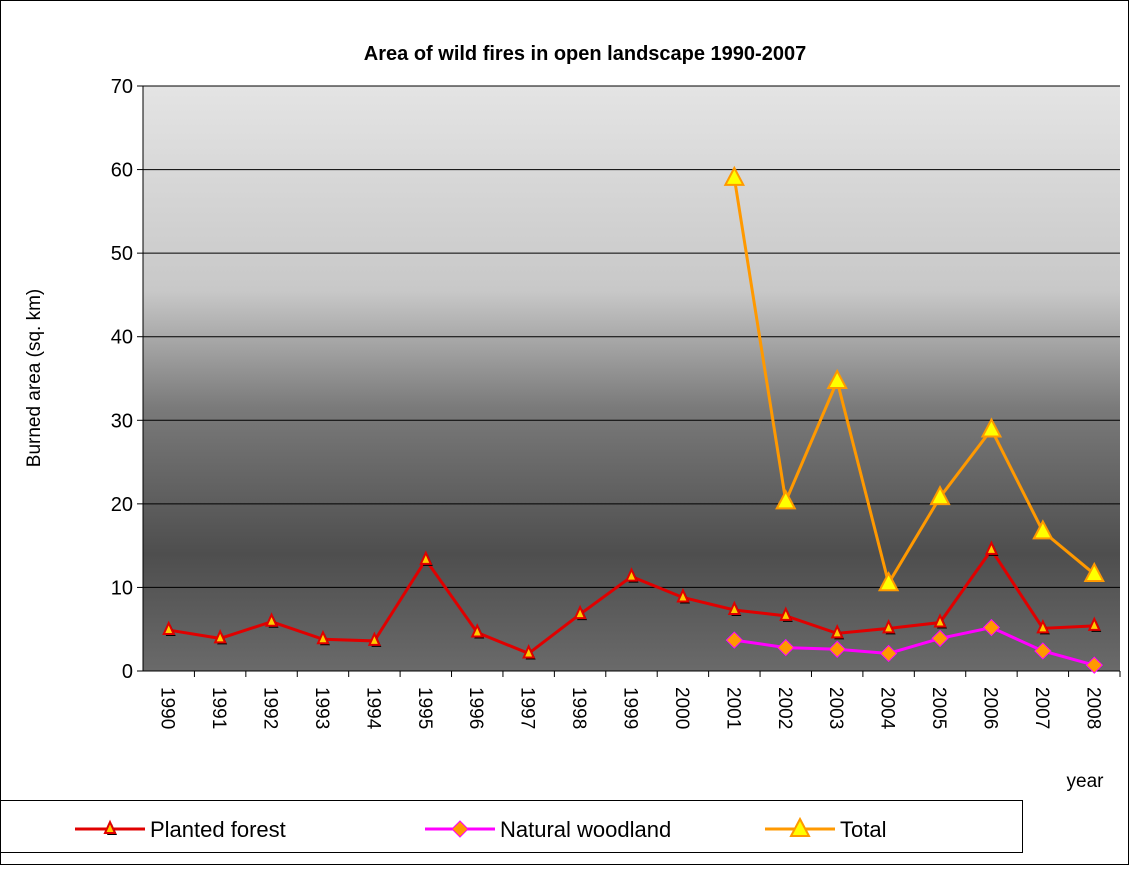 This screenshot has width=1129, height=870. Describe the element at coordinates (784, 708) in the screenshot. I see `x-tick-label: 2002` at that location.